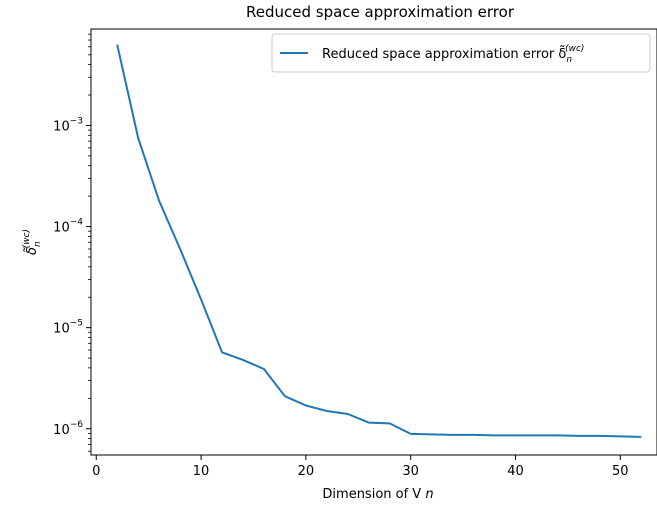 The width and height of the screenshot is (657, 508). What do you see at coordinates (306, 471) in the screenshot?
I see `x-tick-label-2: 20` at bounding box center [306, 471].